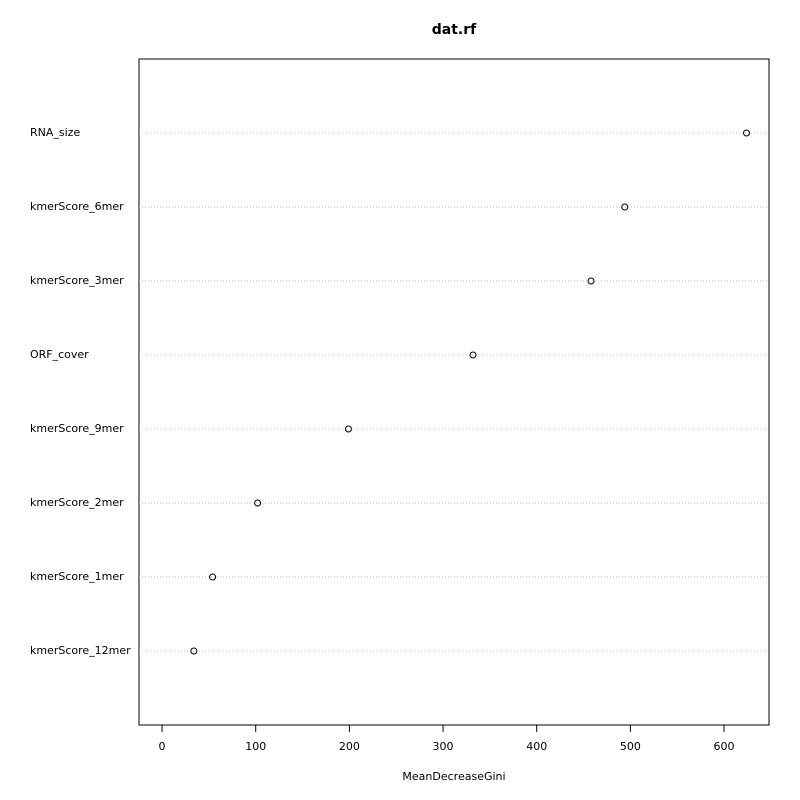 The image size is (800, 800). What do you see at coordinates (77, 428) in the screenshot?
I see `y-tick-label: kmerScore_9mer` at bounding box center [77, 428].